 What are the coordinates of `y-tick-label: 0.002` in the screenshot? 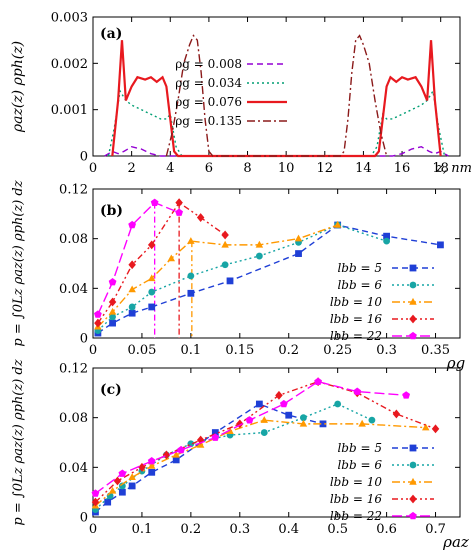 It's located at (69, 64).